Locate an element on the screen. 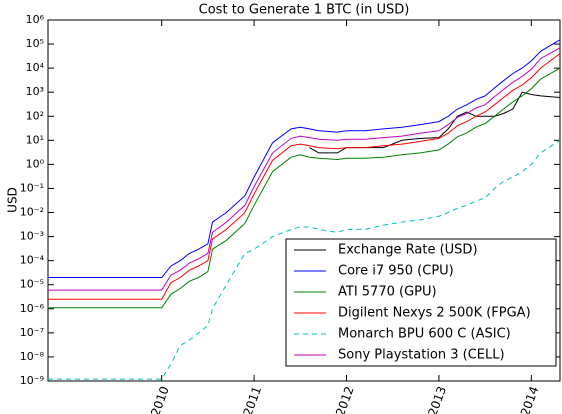 This screenshot has width=562, height=414. y-tick-label: 10⁻⁷ is located at coordinates (32, 332).